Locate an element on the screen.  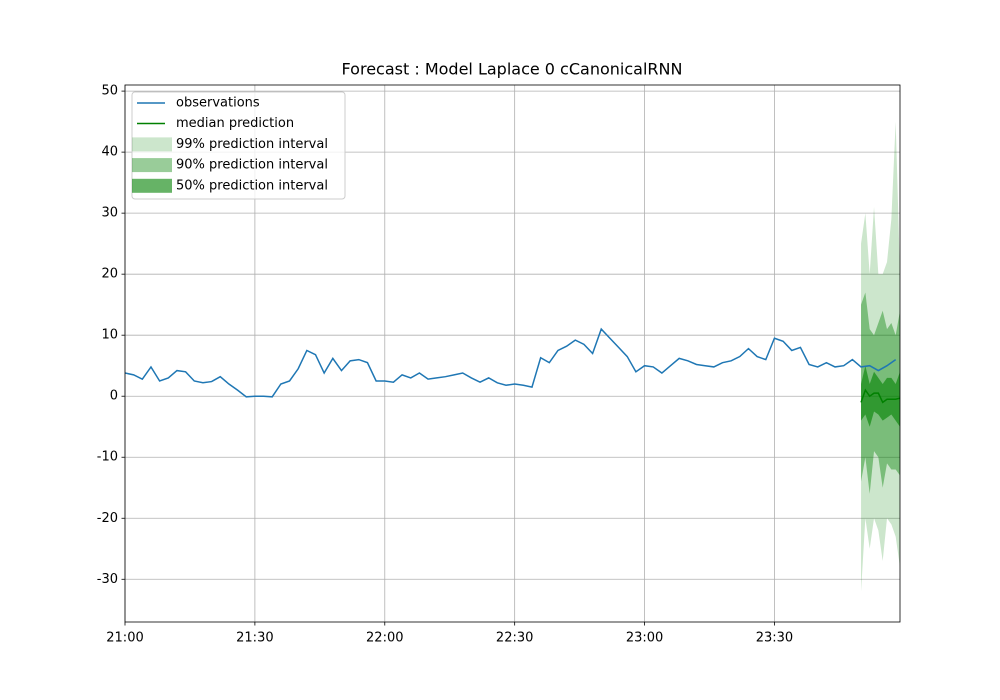
y-tick-label: -20 is located at coordinates (107, 518).